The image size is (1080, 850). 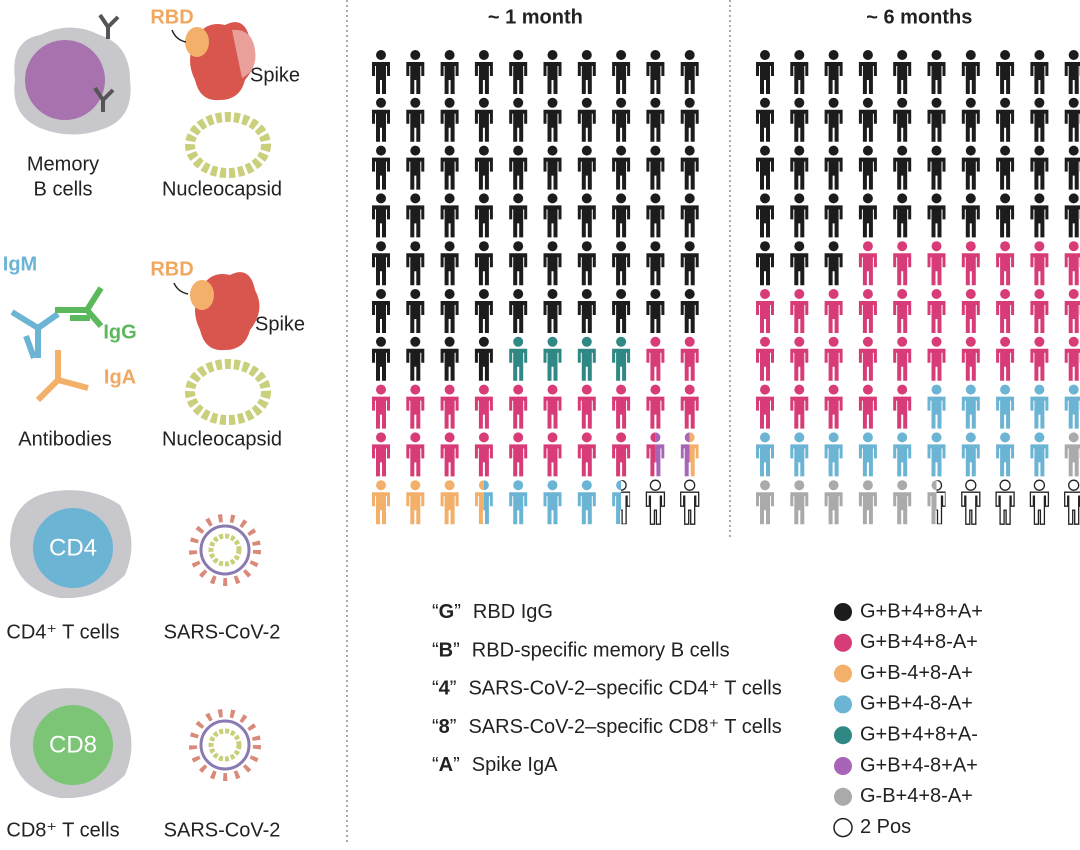 What do you see at coordinates (843, 642) in the screenshot?
I see `legend-swatch` at bounding box center [843, 642].